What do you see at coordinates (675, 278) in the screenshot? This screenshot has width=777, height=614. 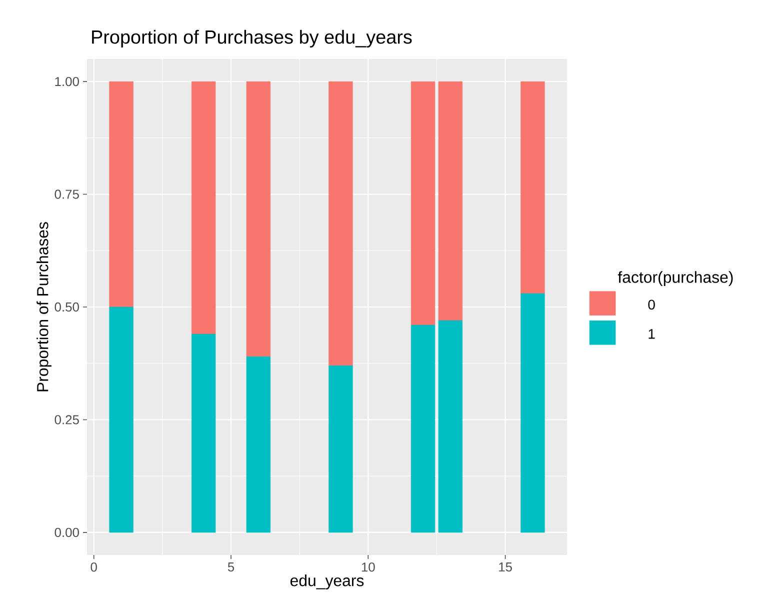 I see `legend-title: factor(purchase)` at bounding box center [675, 278].